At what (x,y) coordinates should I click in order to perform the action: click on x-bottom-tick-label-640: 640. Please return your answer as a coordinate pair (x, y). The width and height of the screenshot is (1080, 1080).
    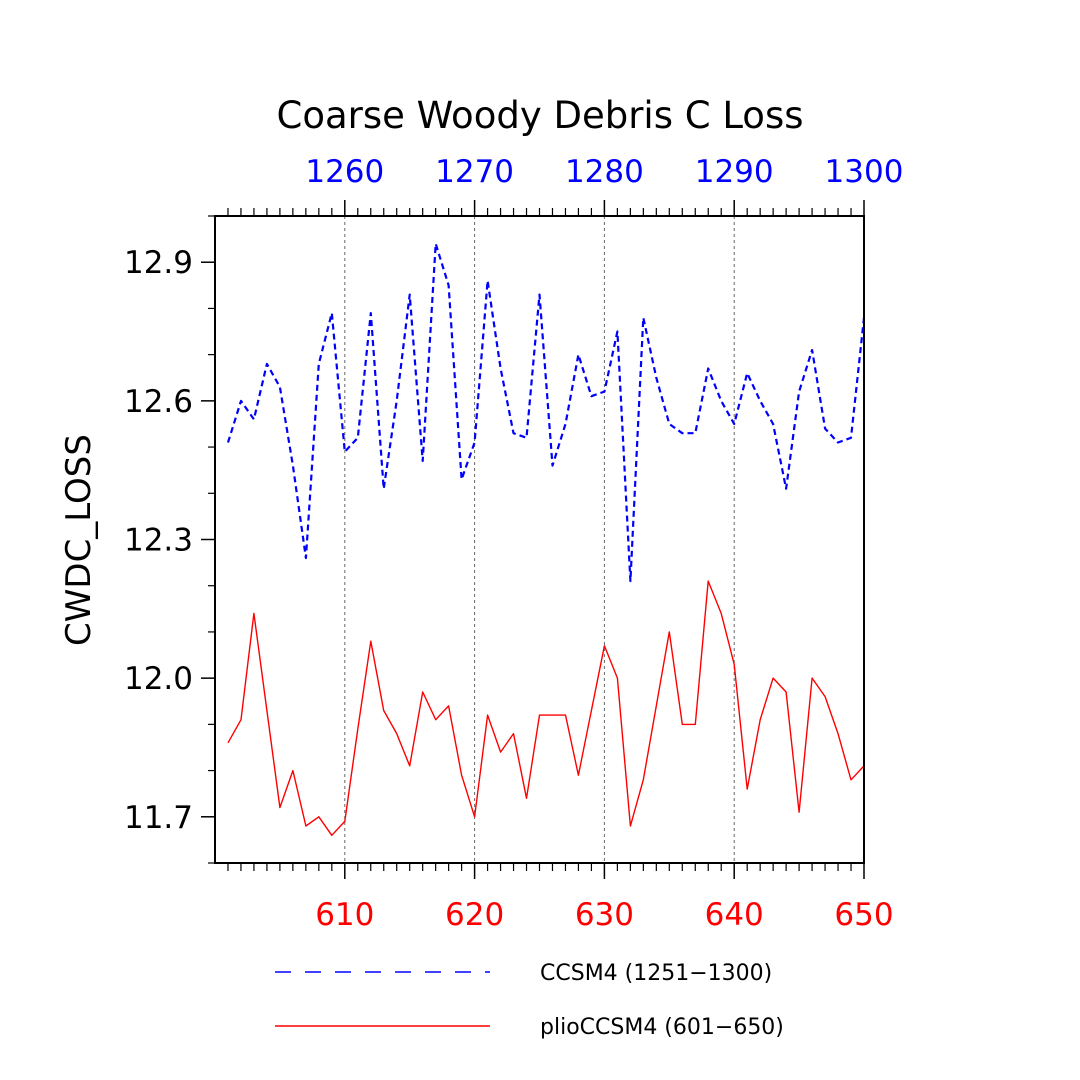
    Looking at the image, I should click on (734, 915).